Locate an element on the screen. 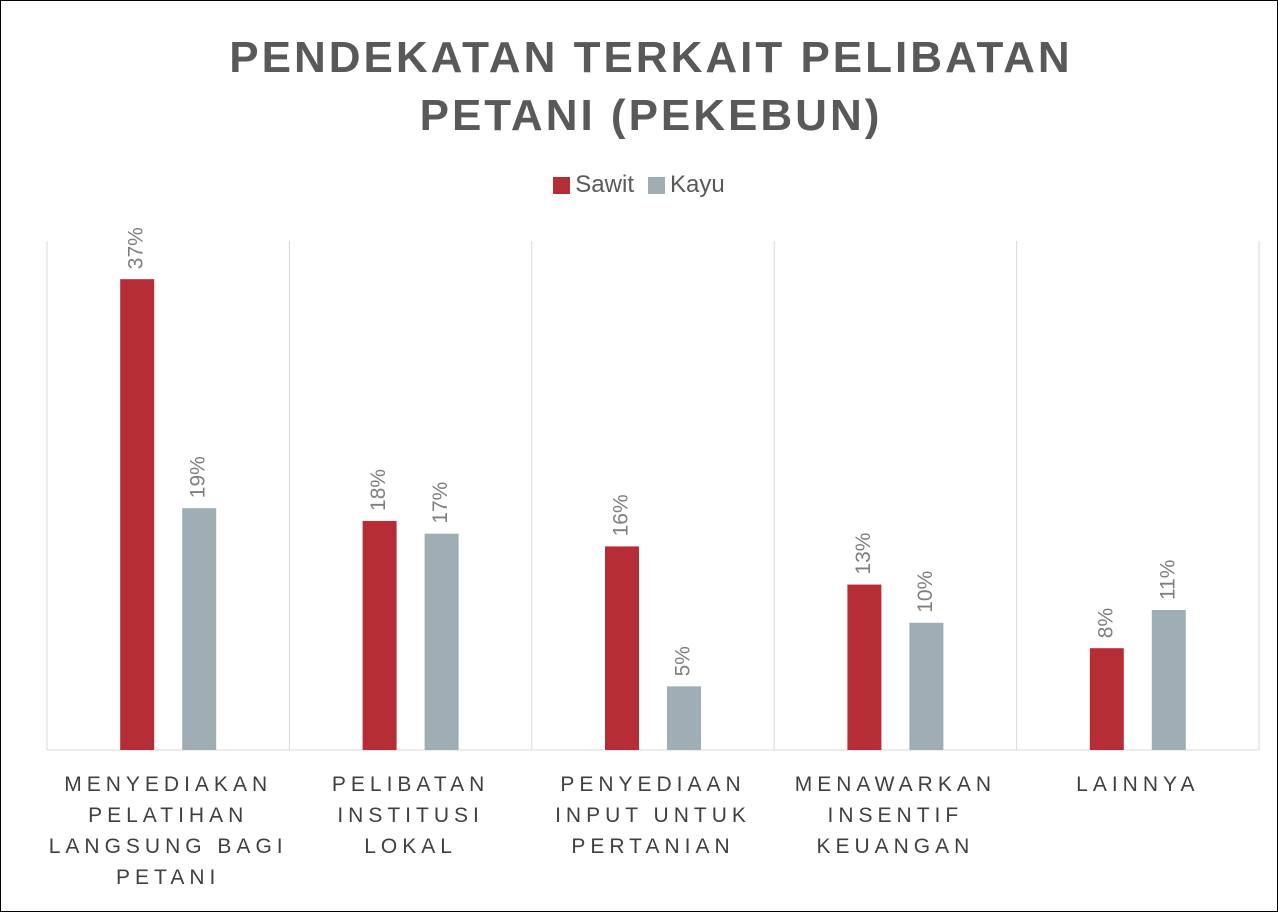  legend: Sawit Kayu is located at coordinates (639, 185).